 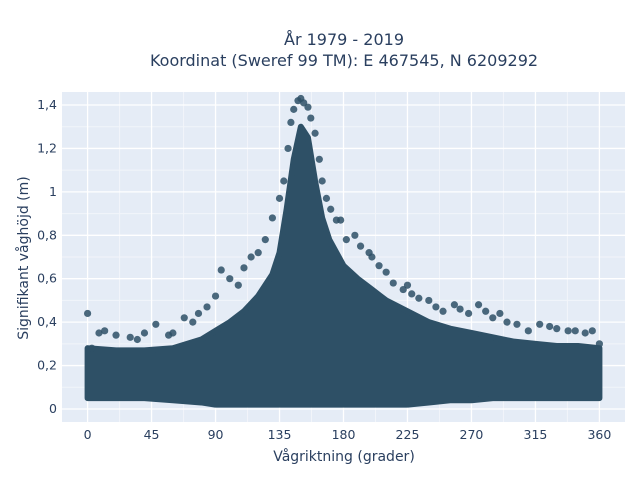 What do you see at coordinates (536, 434) in the screenshot?
I see `x-tick-label: 315` at bounding box center [536, 434].